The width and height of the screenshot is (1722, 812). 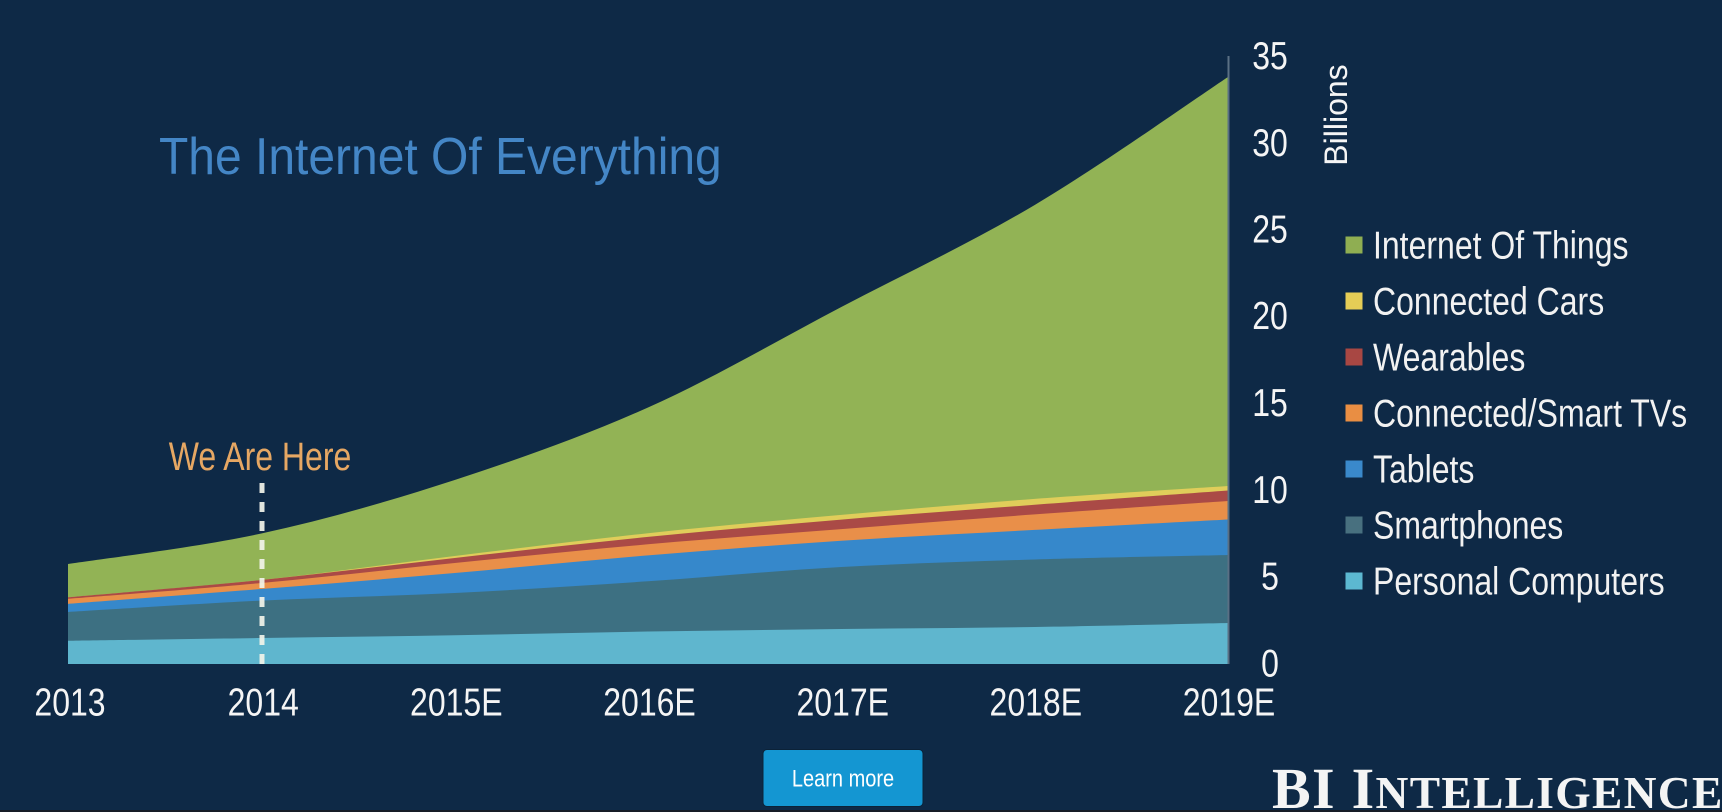 I want to click on svg-text: Learn more, so click(x=843, y=778).